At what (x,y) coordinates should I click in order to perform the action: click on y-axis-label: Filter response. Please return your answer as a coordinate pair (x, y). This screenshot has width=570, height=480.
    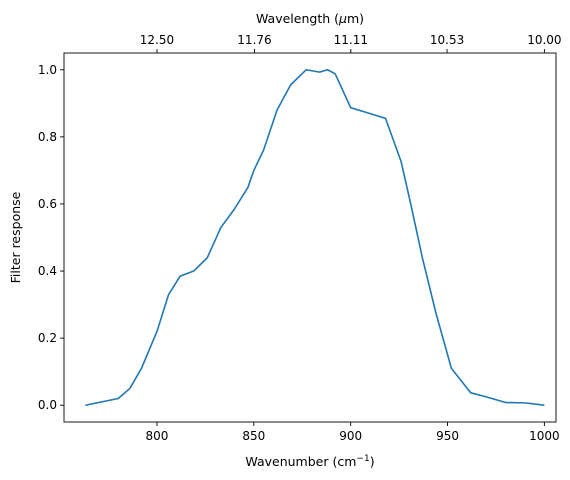
    Looking at the image, I should click on (15, 237).